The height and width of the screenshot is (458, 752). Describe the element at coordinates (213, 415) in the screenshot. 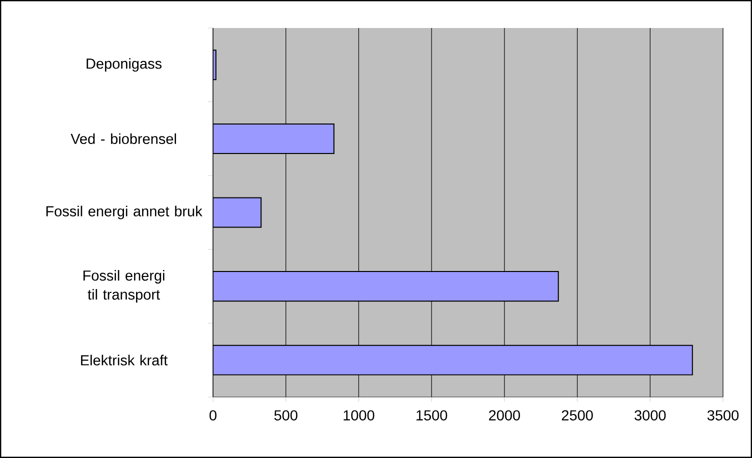

I see `x-tick-label: 0` at that location.